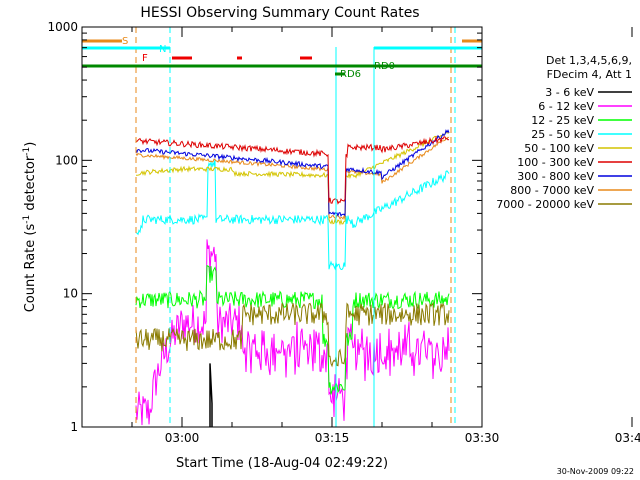 The width and height of the screenshot is (640, 480). Describe the element at coordinates (569, 92) in the screenshot. I see `legend-label: 3 - 6 keV` at that location.